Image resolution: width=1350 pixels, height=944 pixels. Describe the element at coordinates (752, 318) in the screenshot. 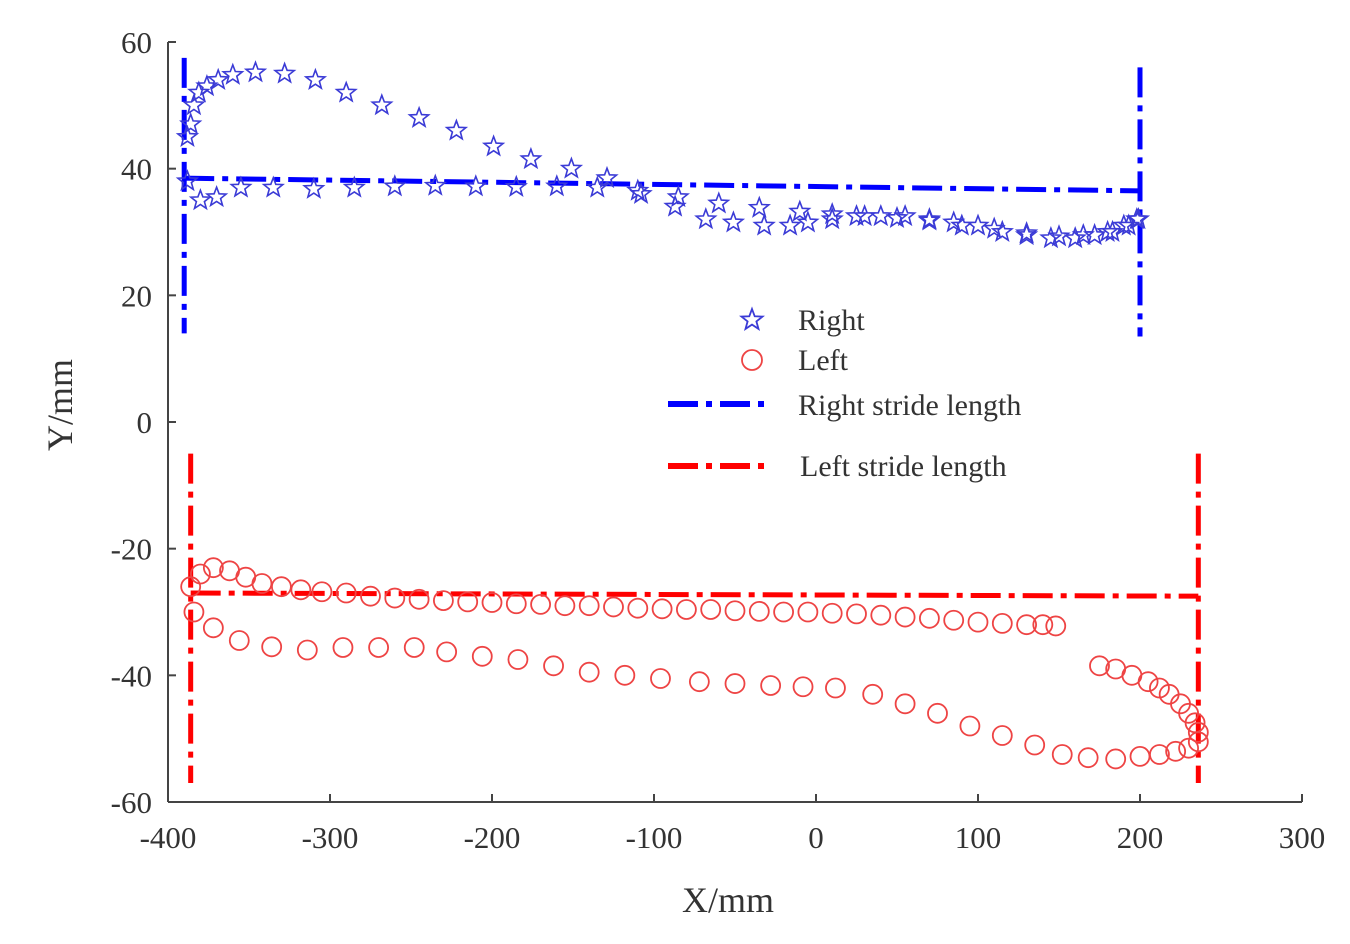

I see `legend-right-marker` at that location.